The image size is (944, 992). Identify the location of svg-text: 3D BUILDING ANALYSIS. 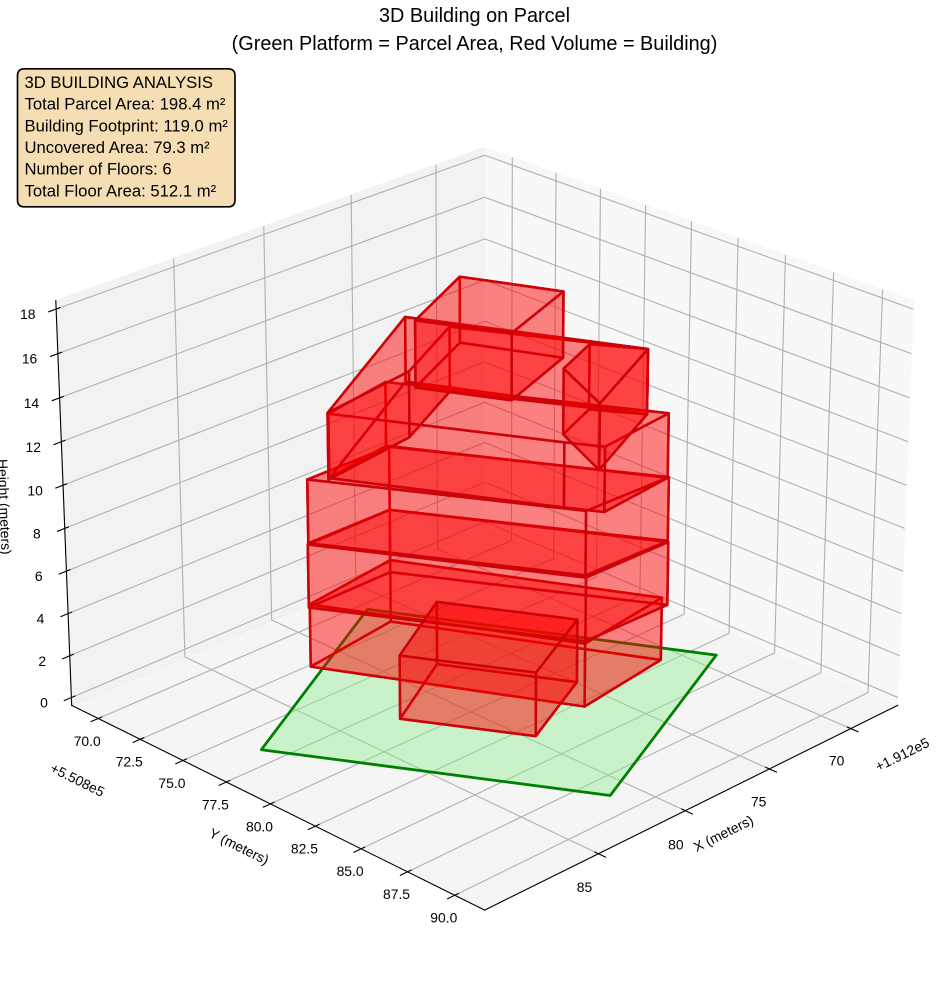
(119, 82).